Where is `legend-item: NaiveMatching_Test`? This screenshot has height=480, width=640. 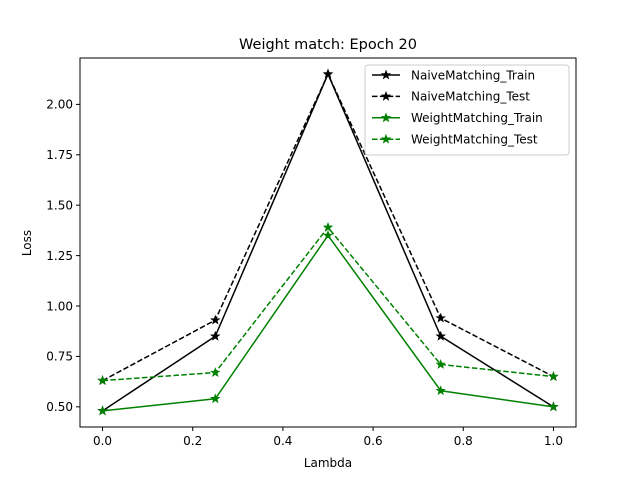
legend-item: NaiveMatching_Test is located at coordinates (451, 97).